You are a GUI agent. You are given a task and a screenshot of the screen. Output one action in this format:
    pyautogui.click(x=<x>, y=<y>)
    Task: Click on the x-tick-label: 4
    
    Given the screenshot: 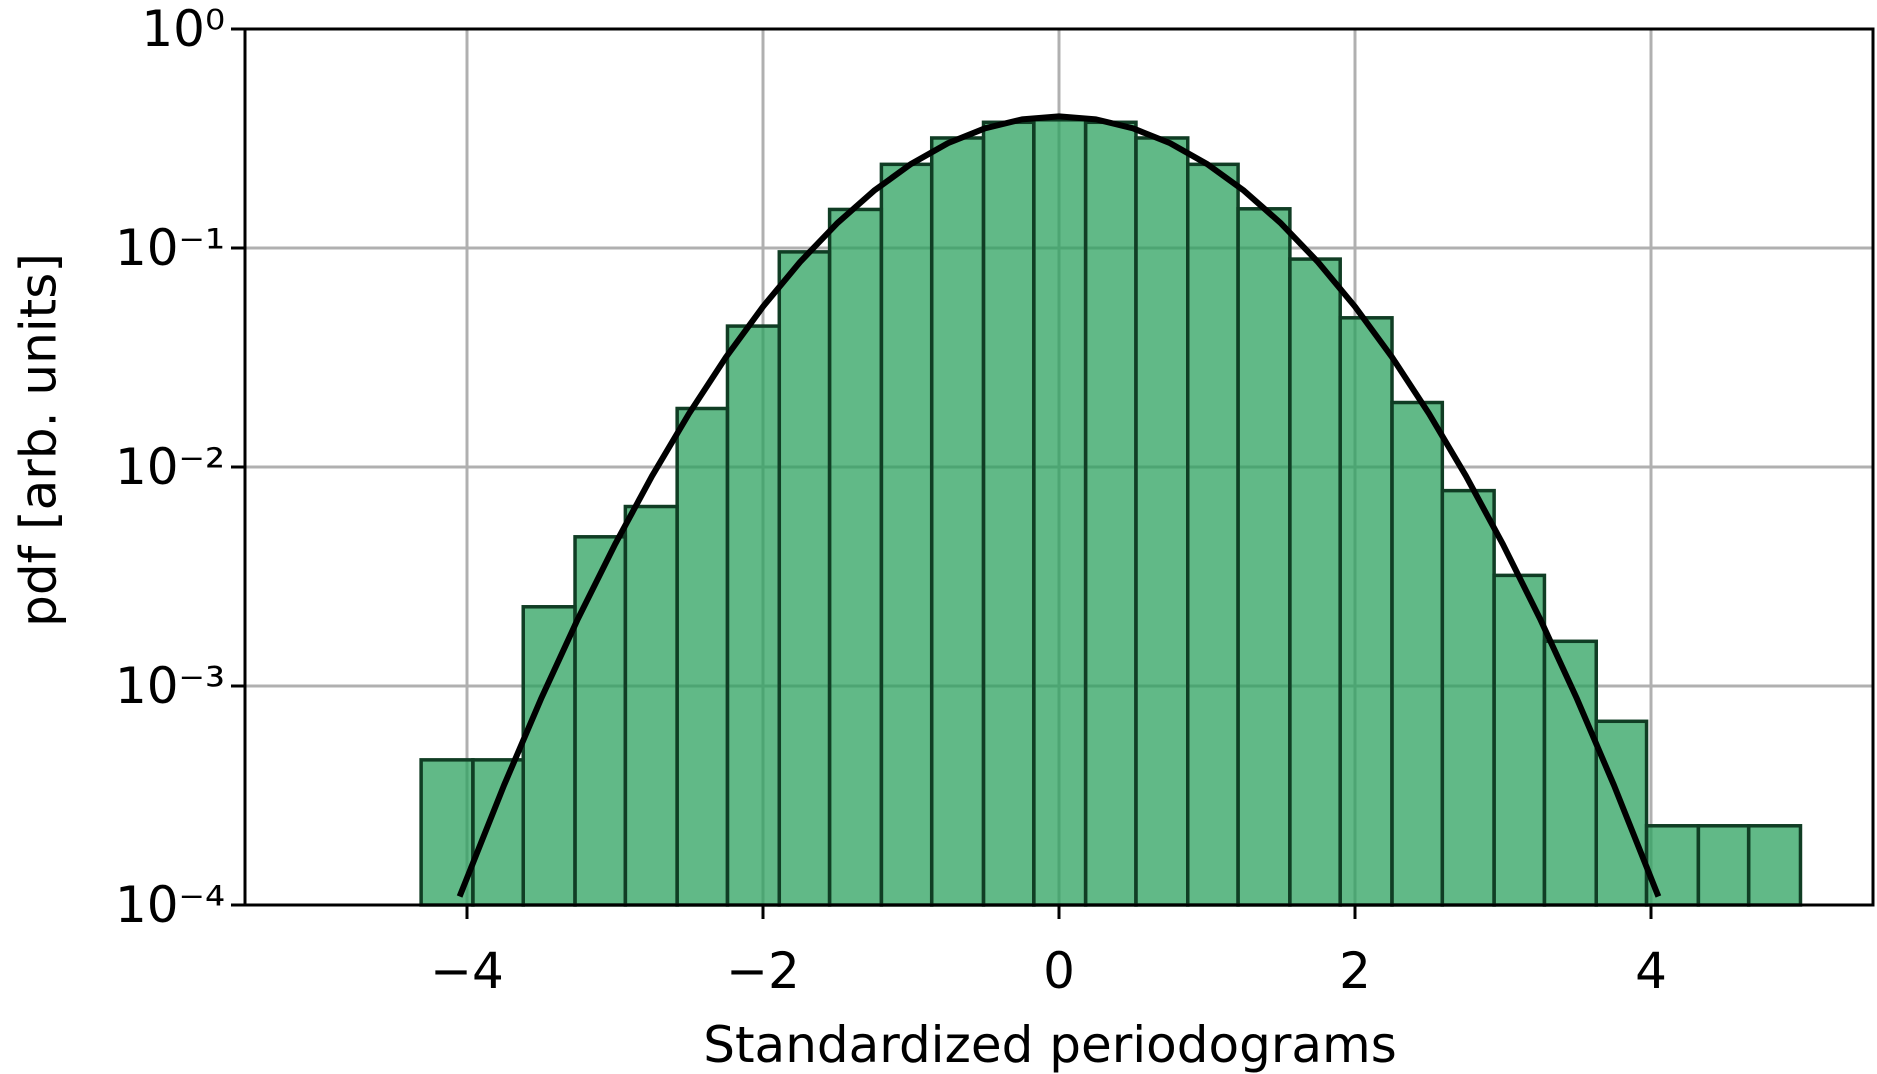 What is the action you would take?
    pyautogui.click(x=1651, y=971)
    